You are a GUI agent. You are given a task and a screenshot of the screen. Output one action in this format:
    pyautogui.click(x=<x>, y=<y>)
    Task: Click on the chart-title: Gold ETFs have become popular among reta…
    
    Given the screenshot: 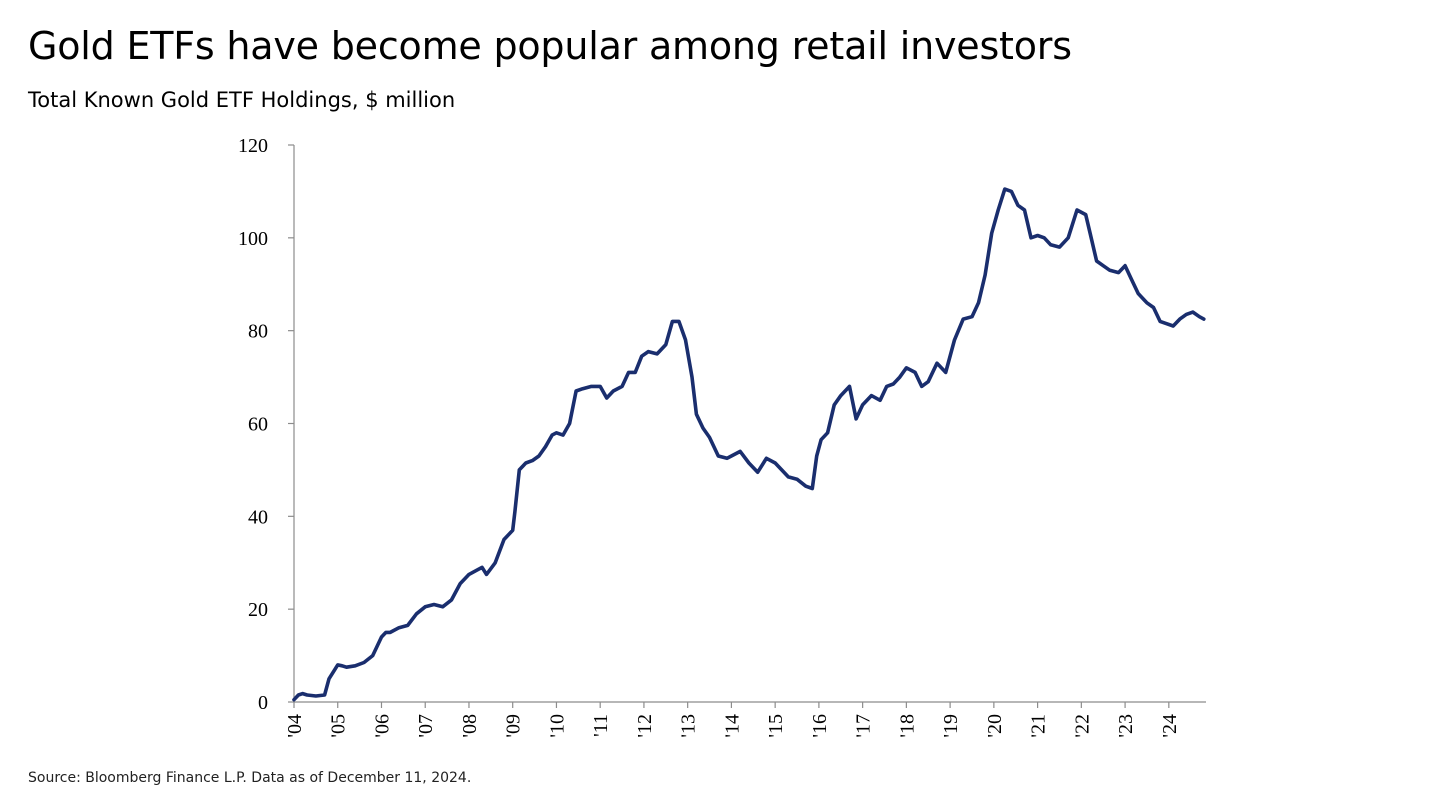 What is the action you would take?
    pyautogui.click(x=550, y=46)
    